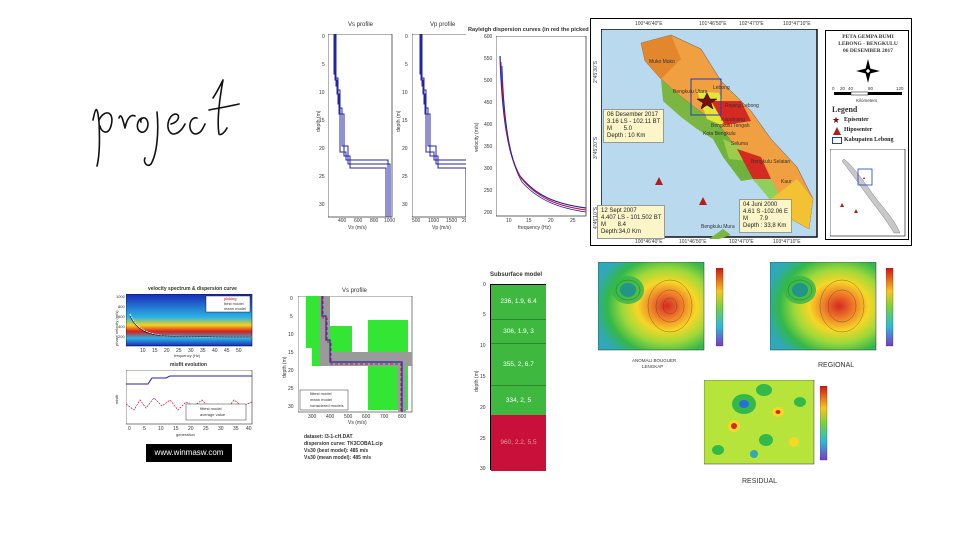 This screenshot has width=960, height=540. I want to click on spectrum-xtick: 45, so click(227, 351).